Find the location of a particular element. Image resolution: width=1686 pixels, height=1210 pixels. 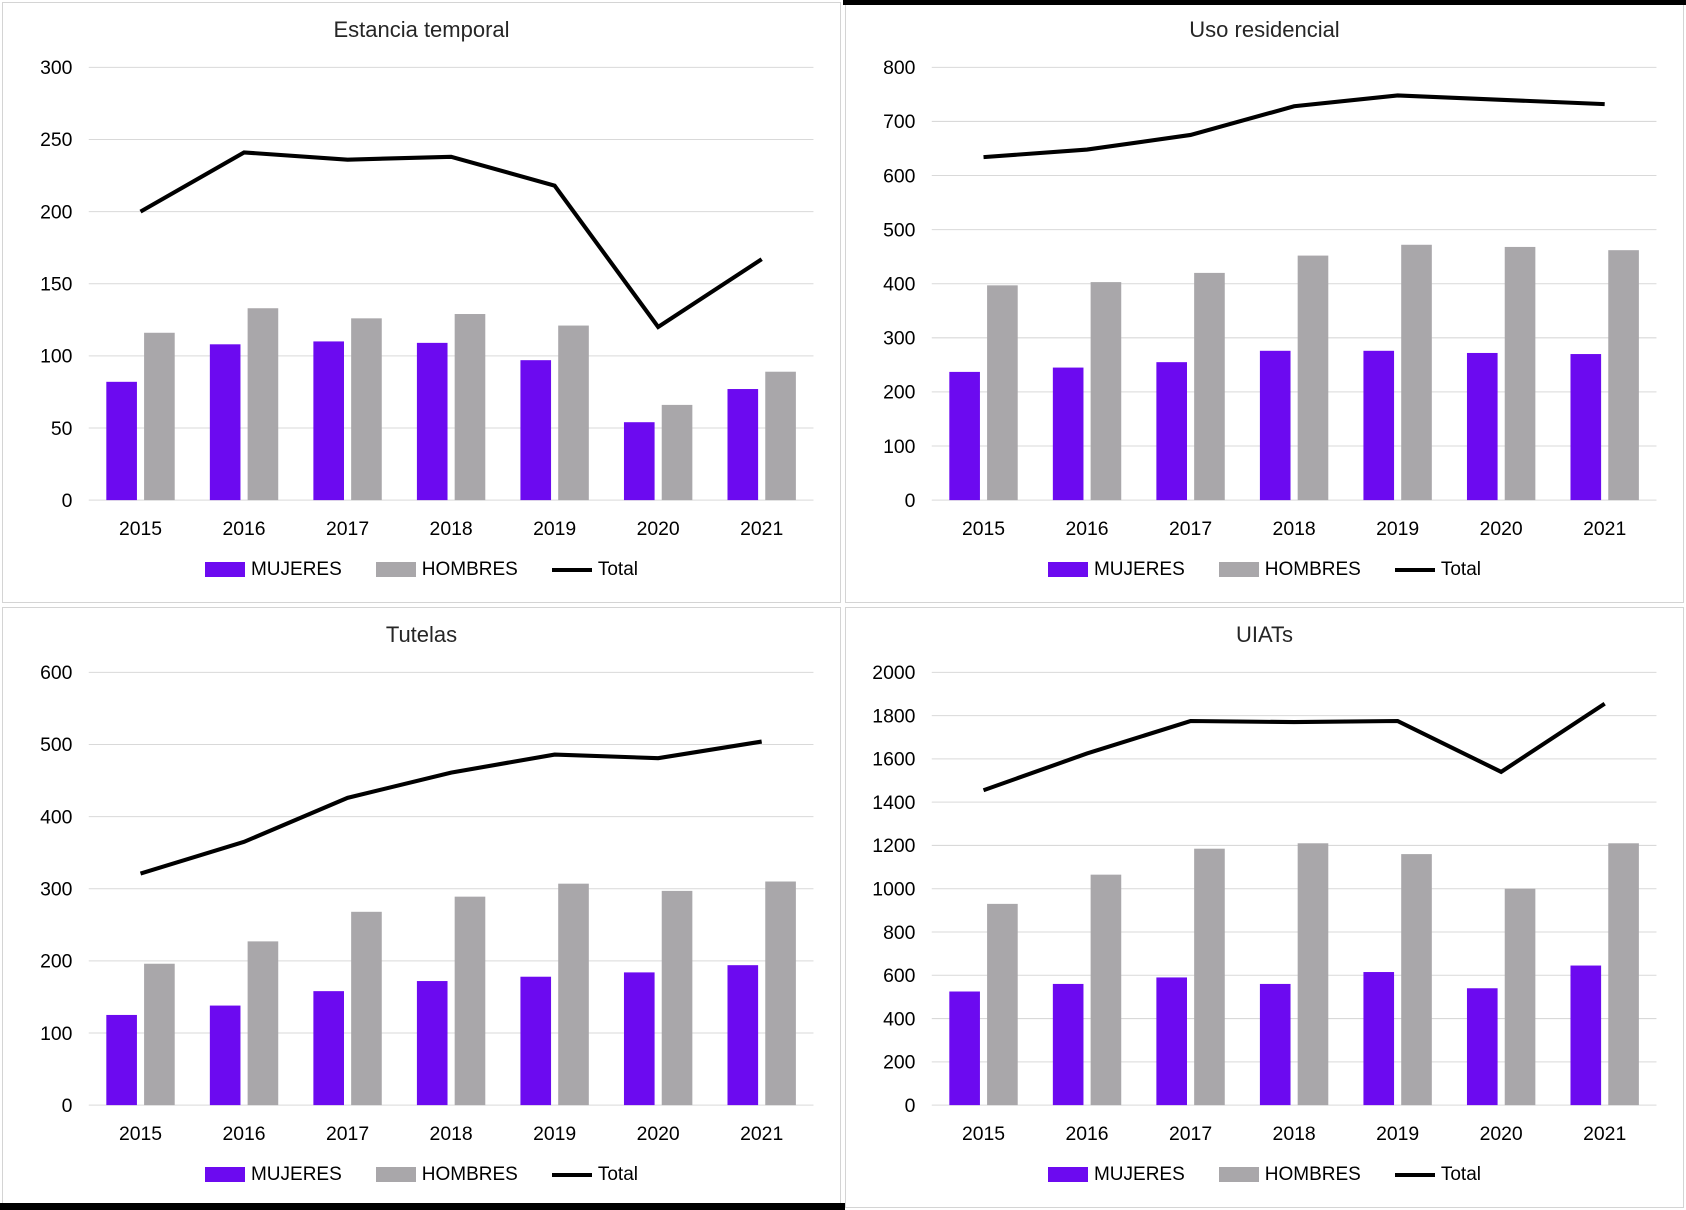

bottom-edge-accent-line is located at coordinates (422, 1206).